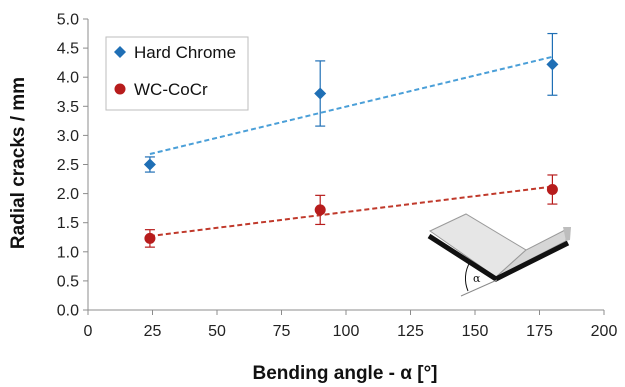 This screenshot has height=387, width=625. What do you see at coordinates (68, 252) in the screenshot?
I see `y-tick-label: 1.0` at bounding box center [68, 252].